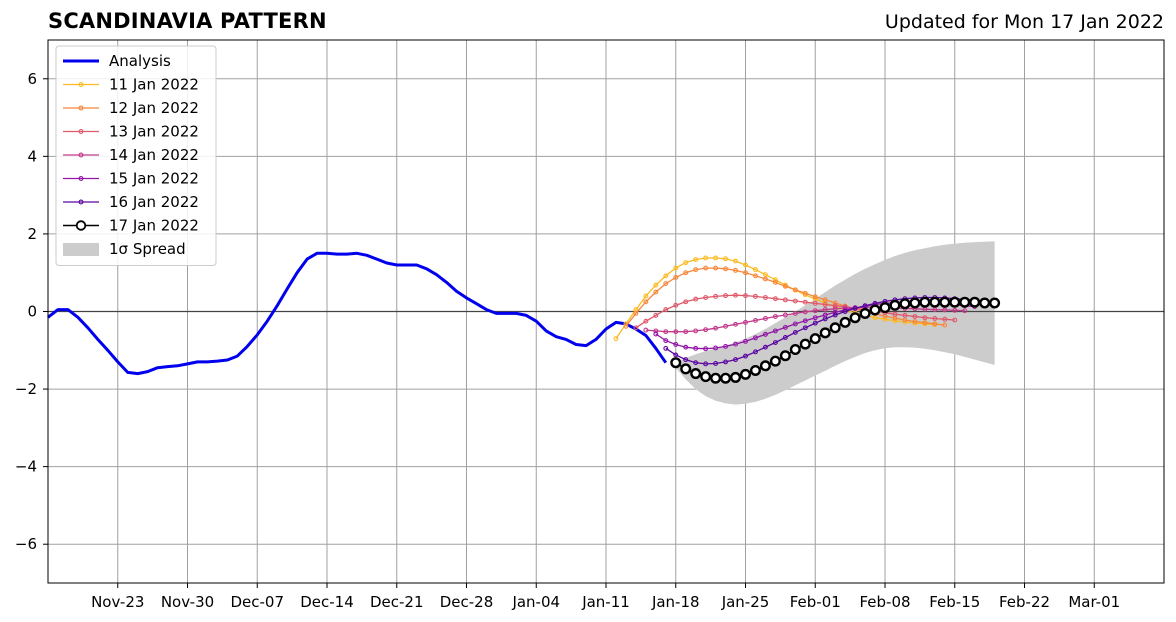 Image resolution: width=1176 pixels, height=622 pixels. I want to click on series-analysis, so click(357, 313).